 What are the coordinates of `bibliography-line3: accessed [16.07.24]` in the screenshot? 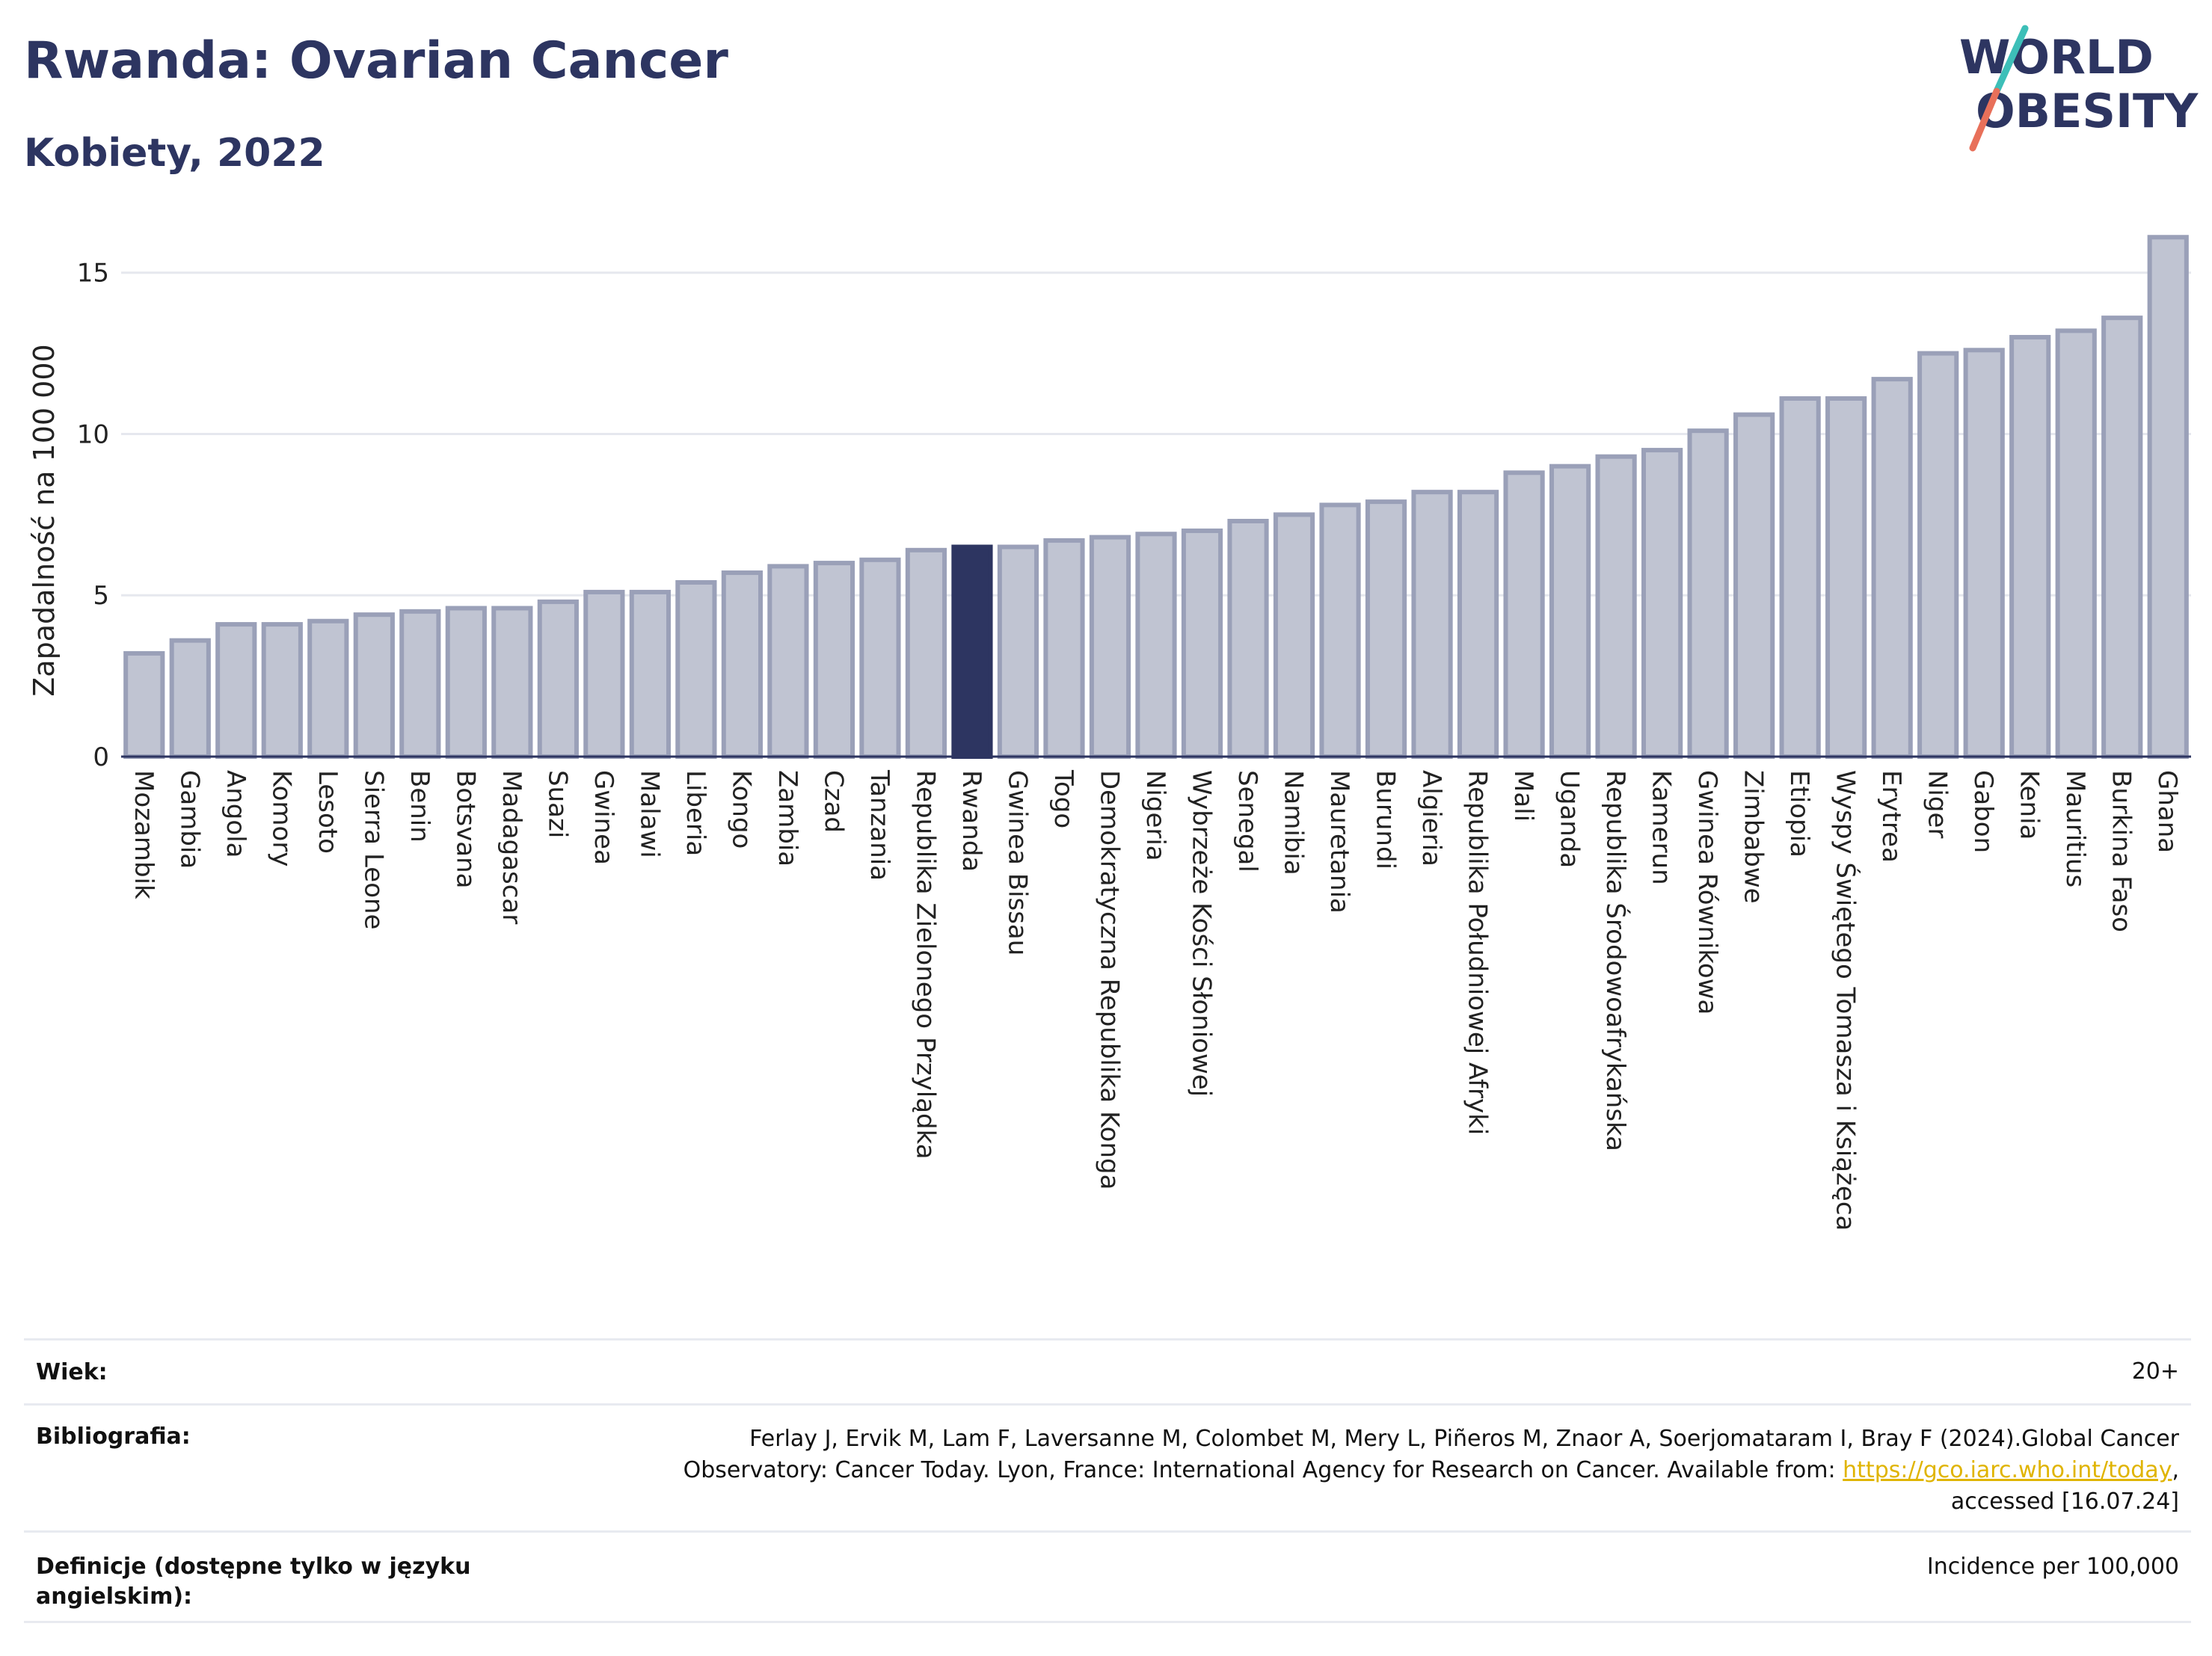 It's located at (2064, 1502).